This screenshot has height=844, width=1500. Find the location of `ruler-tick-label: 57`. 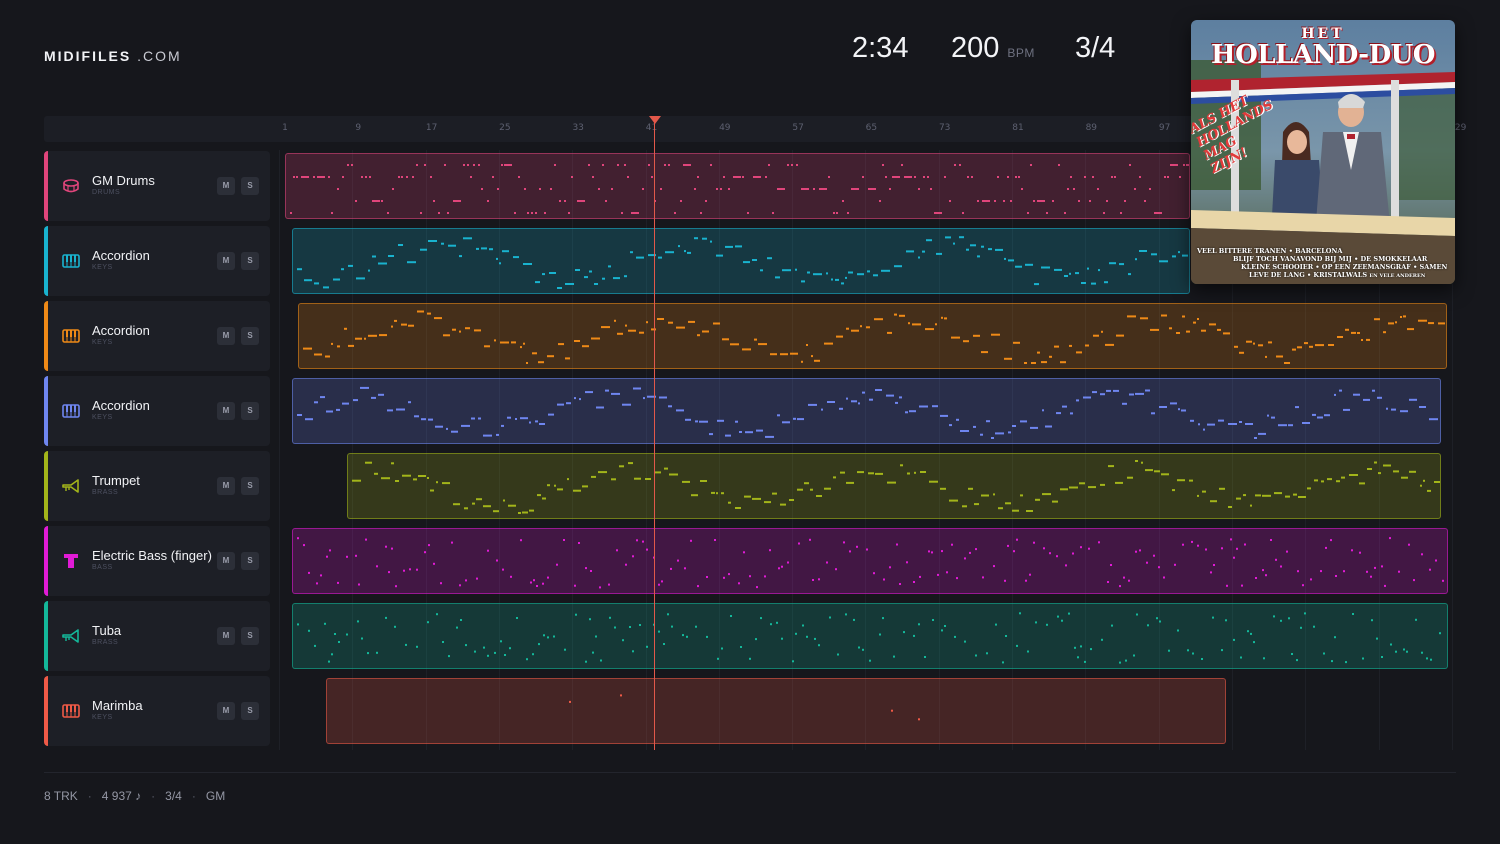

ruler-tick-label: 57 is located at coordinates (798, 128).